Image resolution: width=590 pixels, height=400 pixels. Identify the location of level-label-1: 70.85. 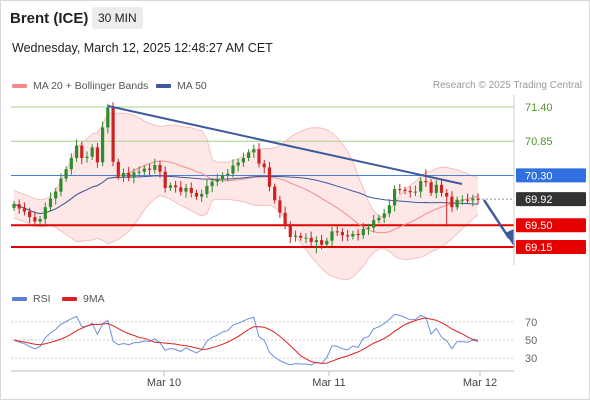
(539, 142).